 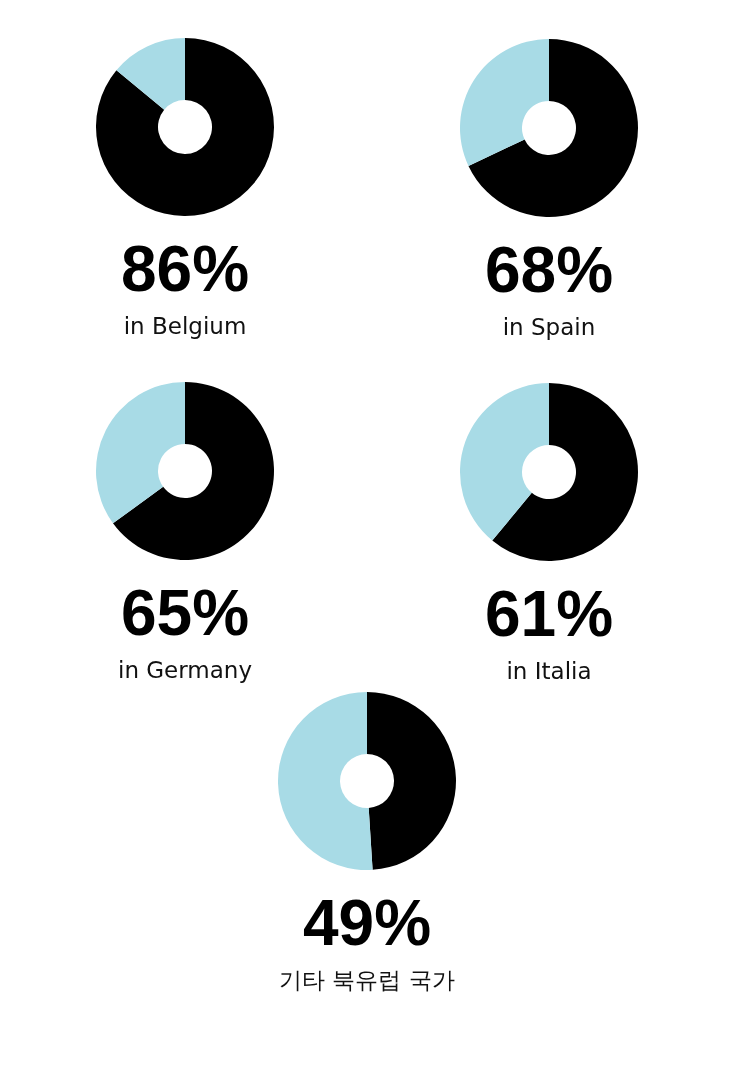 What do you see at coordinates (549, 327) in the screenshot?
I see `text: in Spain` at bounding box center [549, 327].